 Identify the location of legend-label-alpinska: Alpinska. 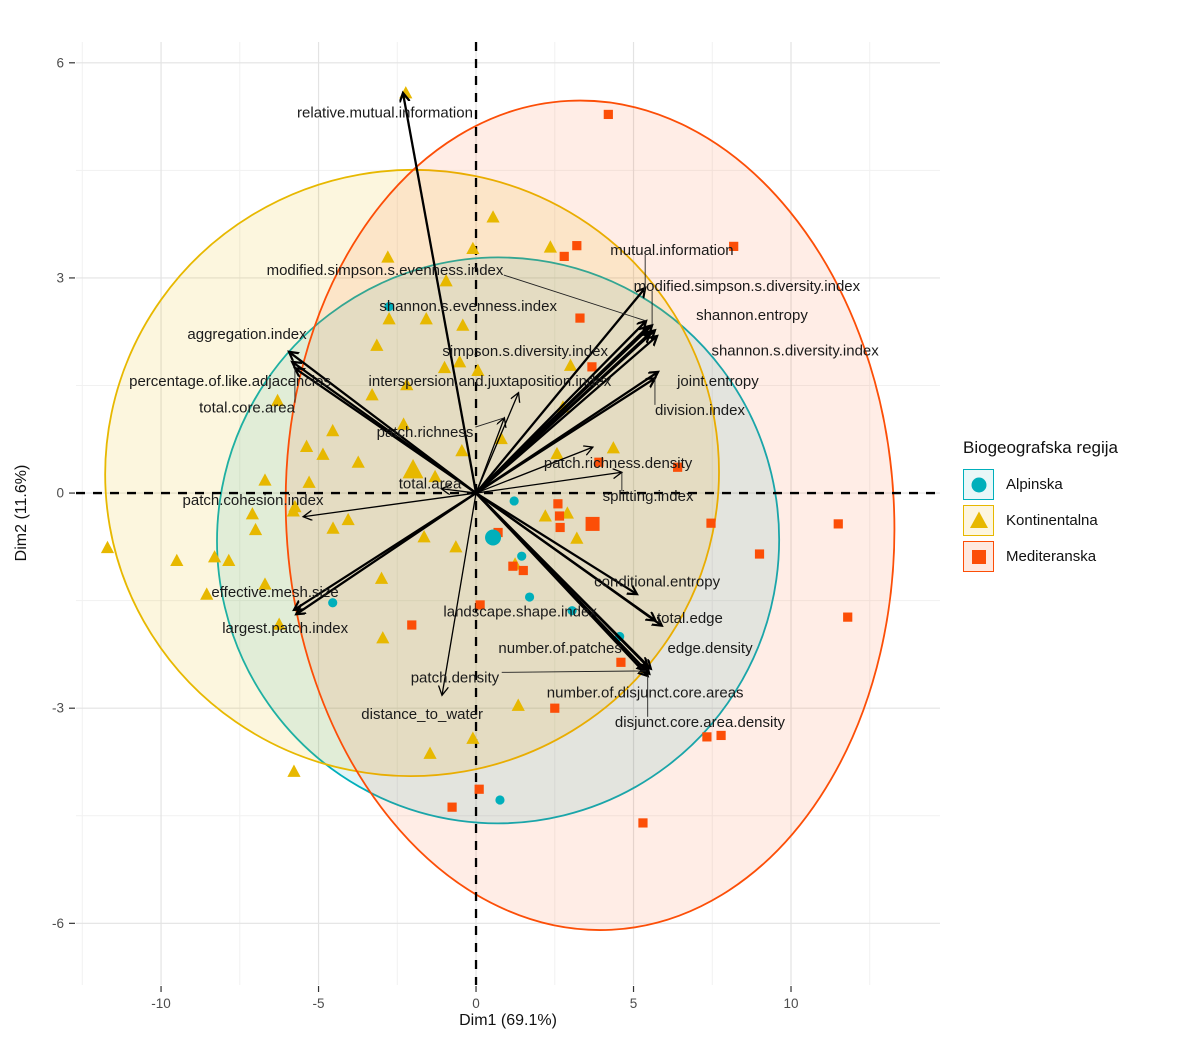
(1034, 484).